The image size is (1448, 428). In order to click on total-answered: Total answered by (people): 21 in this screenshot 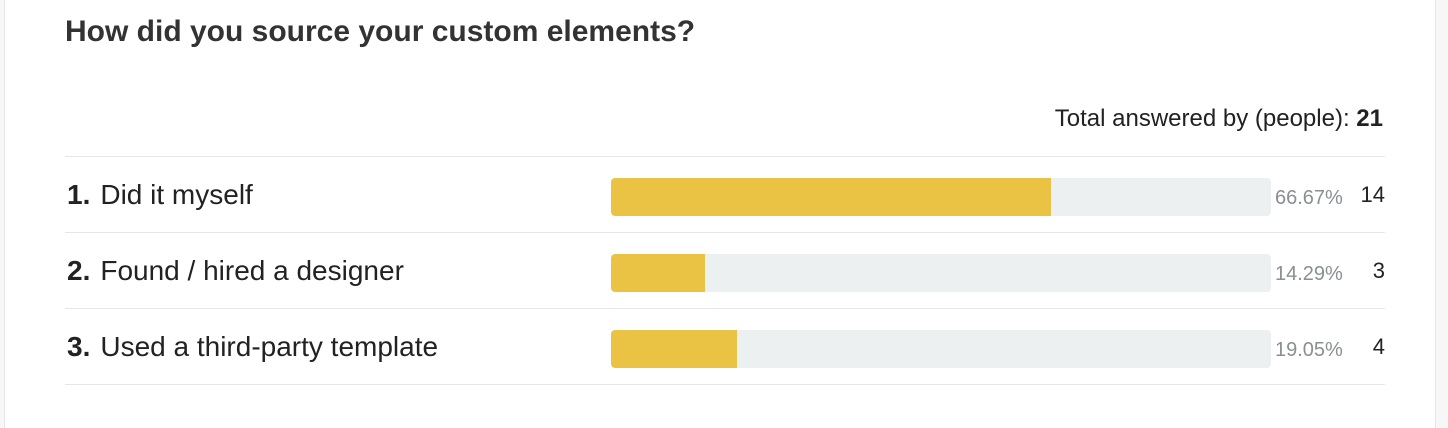, I will do `click(1219, 119)`.